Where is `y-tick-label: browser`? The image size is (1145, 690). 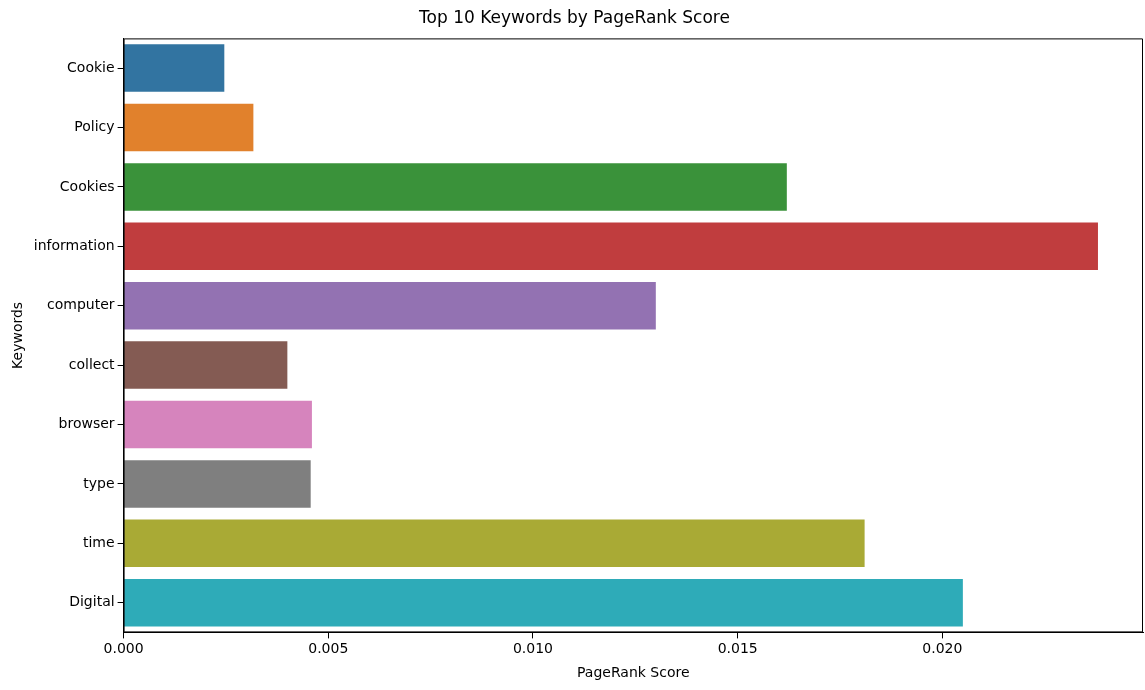
y-tick-label: browser is located at coordinates (86, 423).